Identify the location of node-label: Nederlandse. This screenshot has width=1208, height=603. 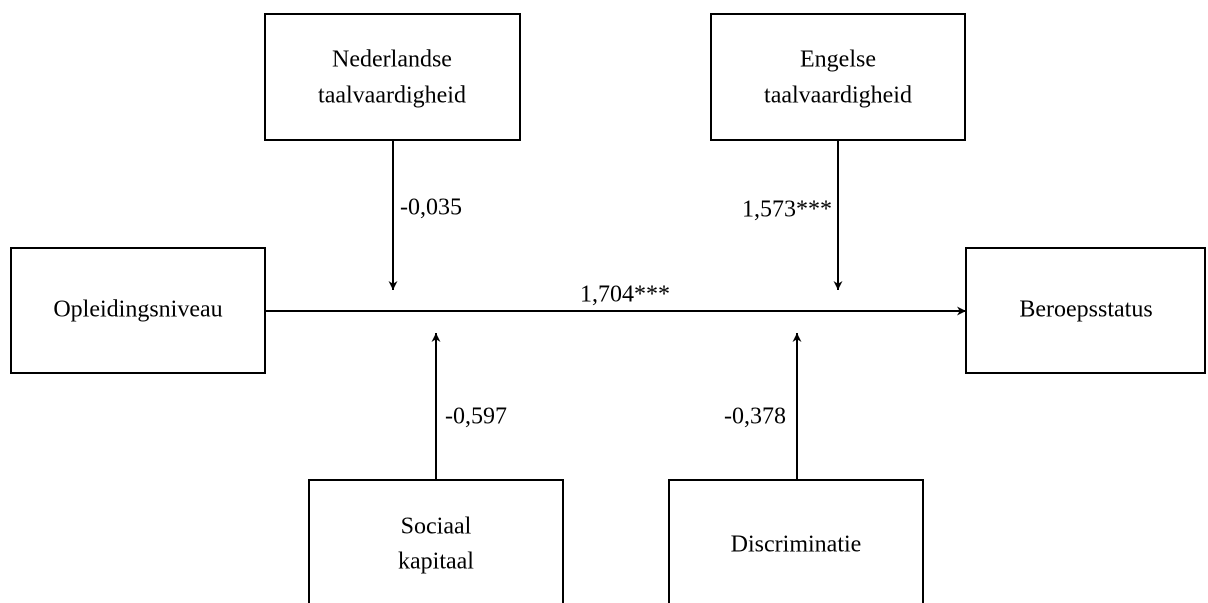
(392, 60).